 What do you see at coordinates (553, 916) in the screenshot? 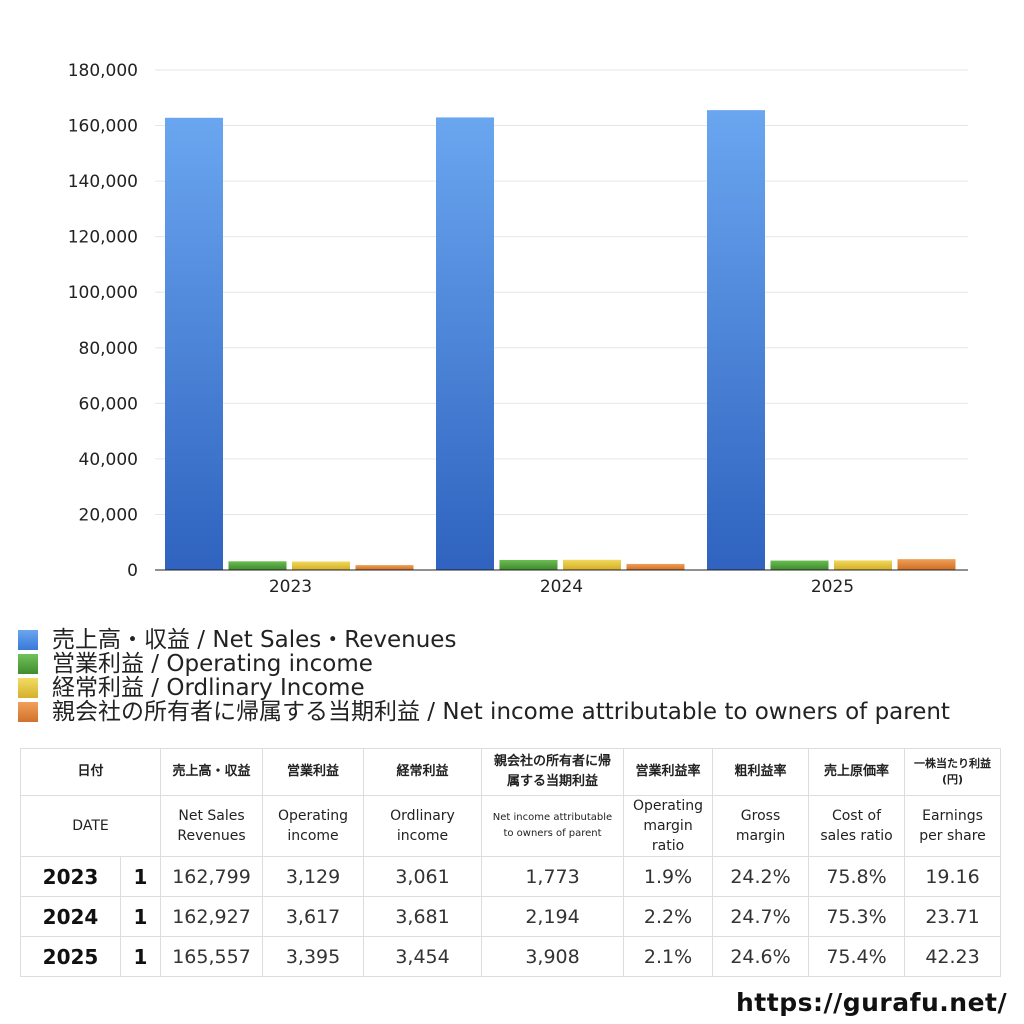
I see `cell-net: 2,194` at bounding box center [553, 916].